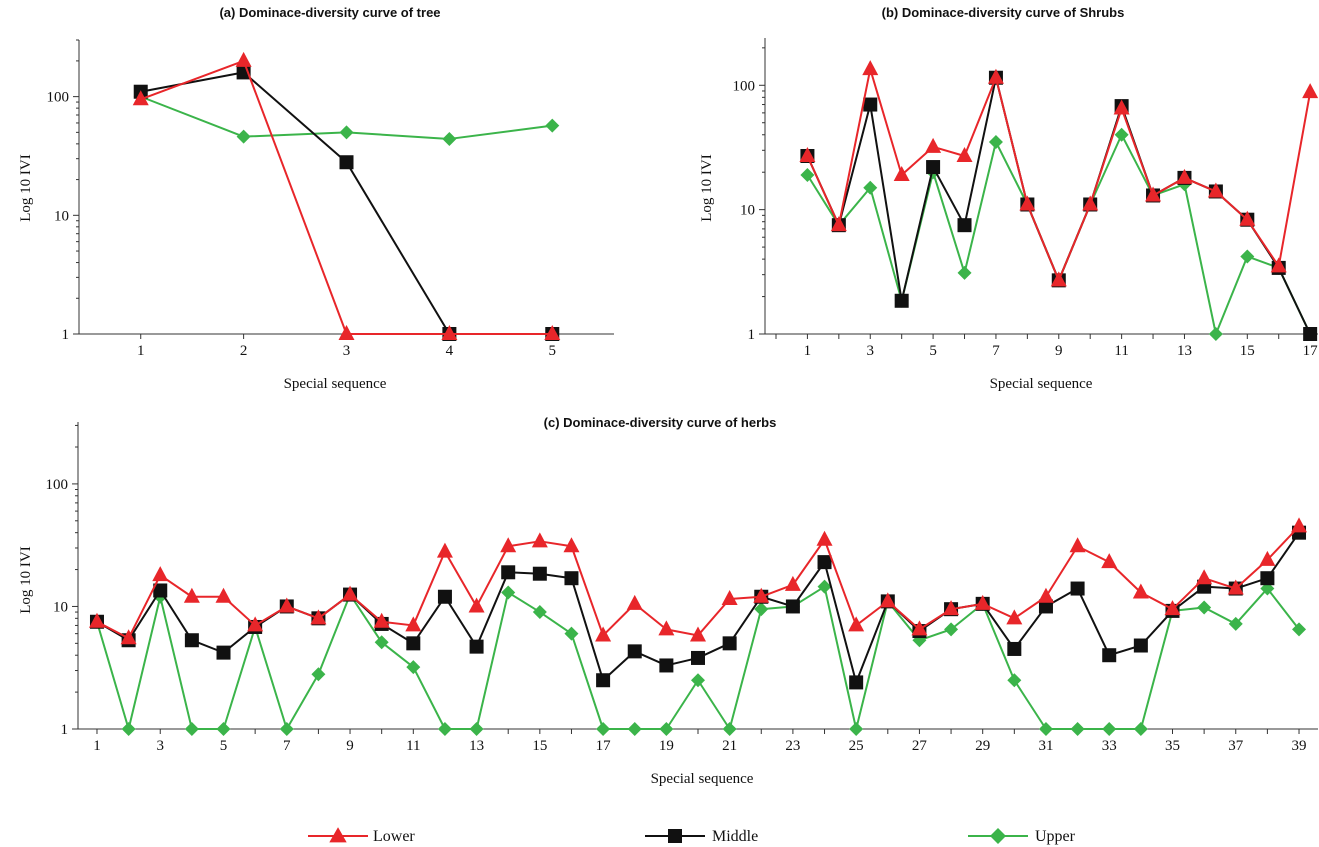  What do you see at coordinates (604, 746) in the screenshot?
I see `panel-c-x-tick-label: 17` at bounding box center [604, 746].